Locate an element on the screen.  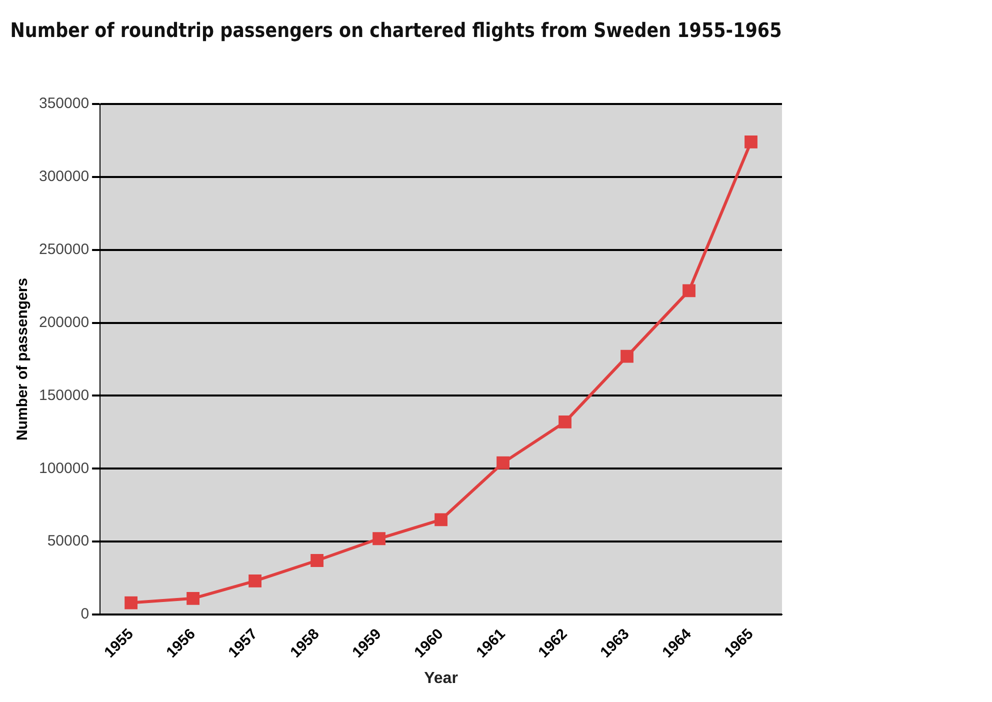
y-tick-label: 0 is located at coordinates (85, 614).